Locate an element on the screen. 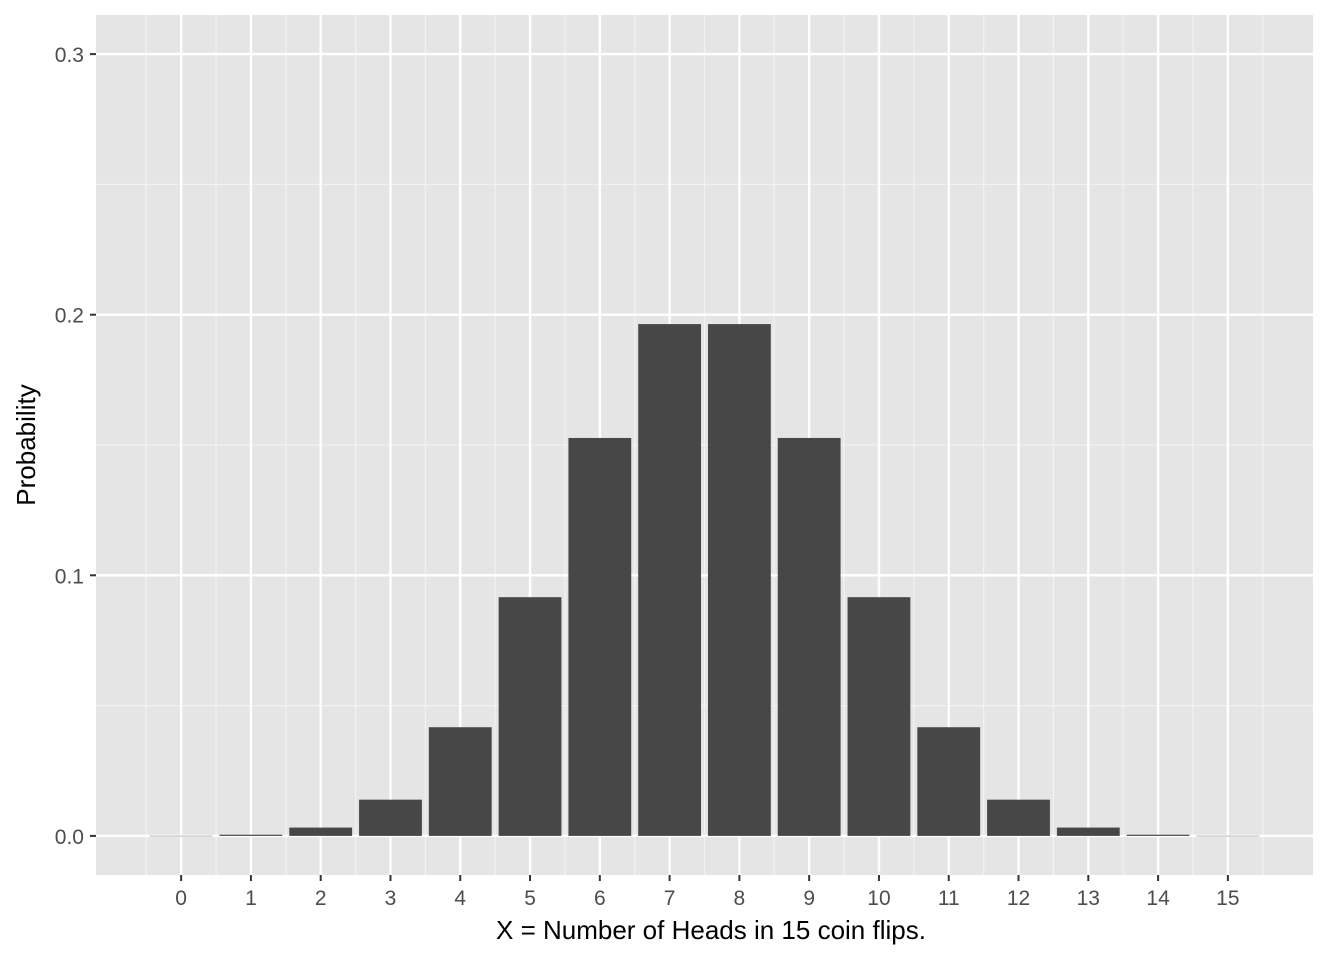 This screenshot has width=1344, height=960. y-tick-label: 0.3 is located at coordinates (69, 55).